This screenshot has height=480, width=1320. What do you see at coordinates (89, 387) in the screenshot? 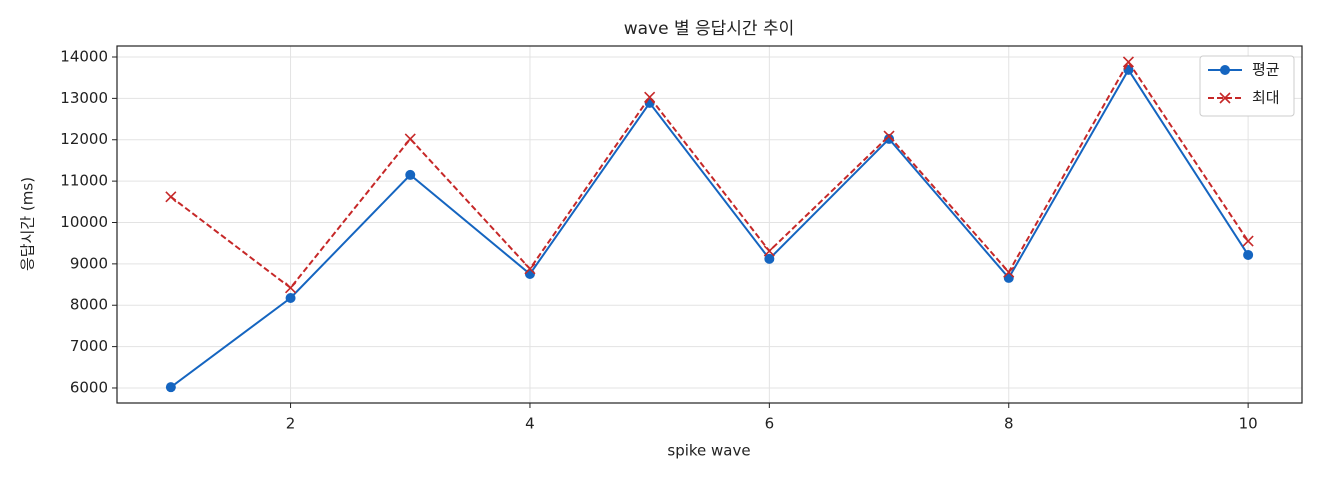
I see `y-tick-label: 6000` at bounding box center [89, 387].